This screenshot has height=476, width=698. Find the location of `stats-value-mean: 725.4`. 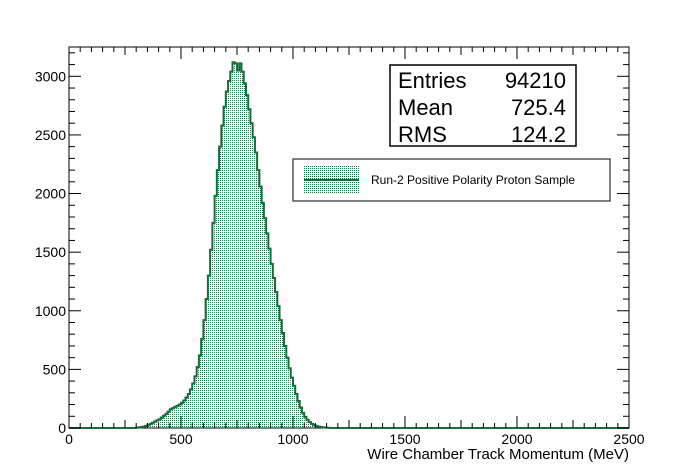

stats-value-mean: 725.4 is located at coordinates (538, 107).